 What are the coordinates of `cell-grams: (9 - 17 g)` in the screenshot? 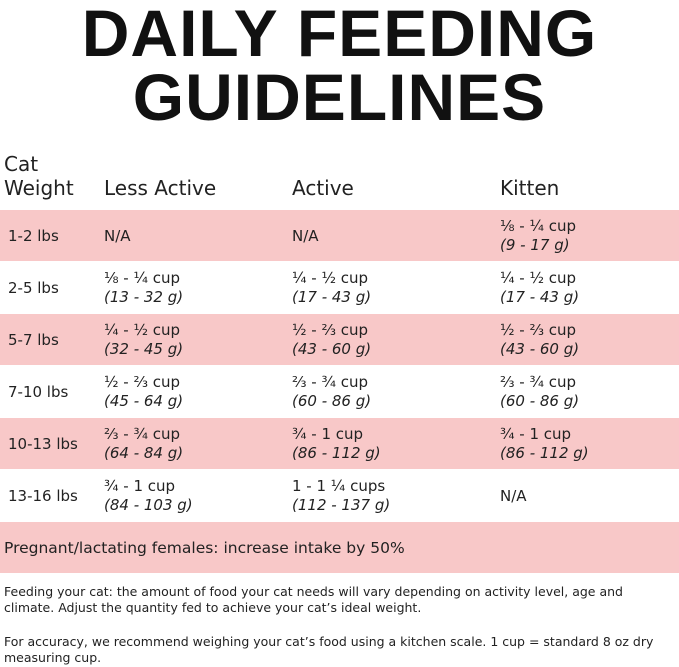 It's located at (535, 245).